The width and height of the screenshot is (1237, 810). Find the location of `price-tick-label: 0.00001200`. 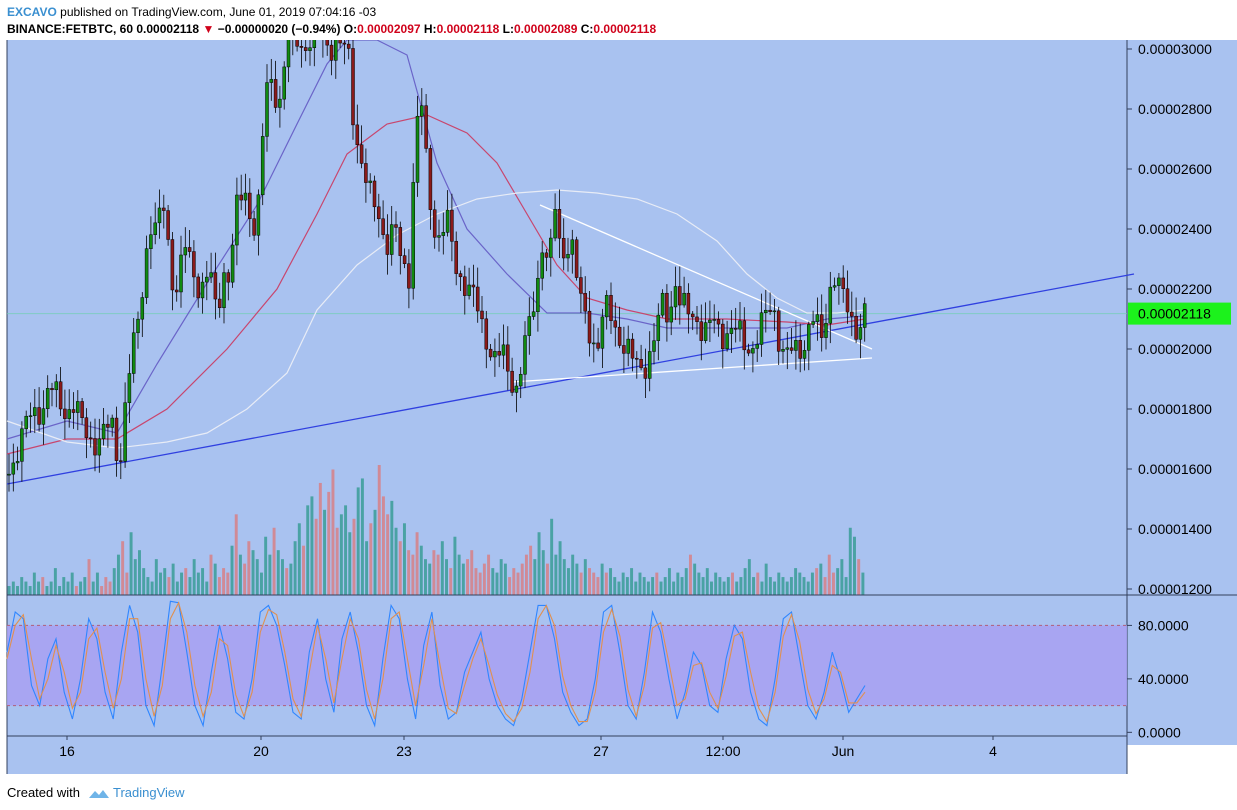

price-tick-label: 0.00001200 is located at coordinates (1175, 589).